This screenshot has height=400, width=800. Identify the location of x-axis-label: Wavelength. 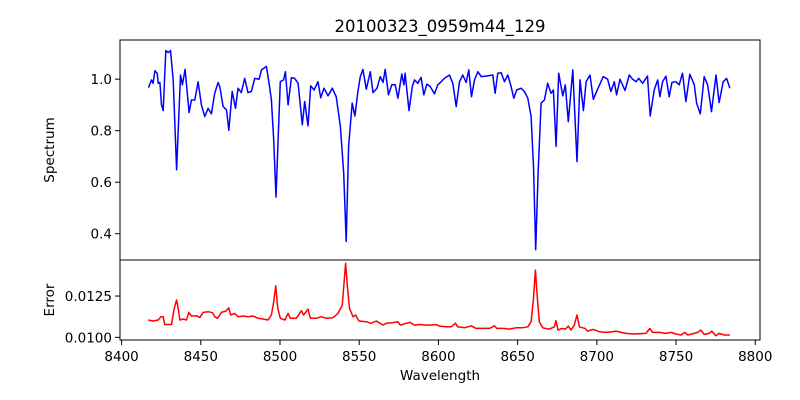
(440, 376).